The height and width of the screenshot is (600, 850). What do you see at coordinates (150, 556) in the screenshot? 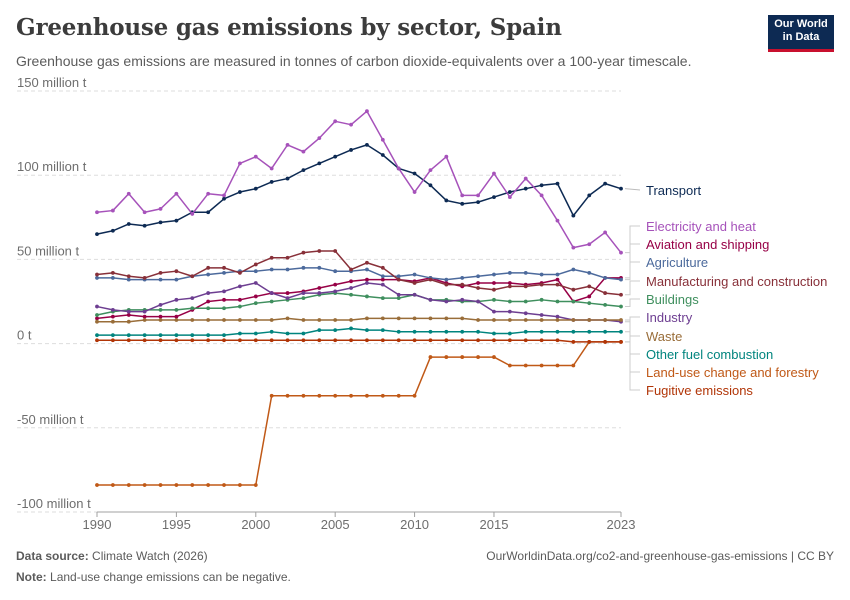
I see `data-source-text: Climate Watch (2026)` at bounding box center [150, 556].